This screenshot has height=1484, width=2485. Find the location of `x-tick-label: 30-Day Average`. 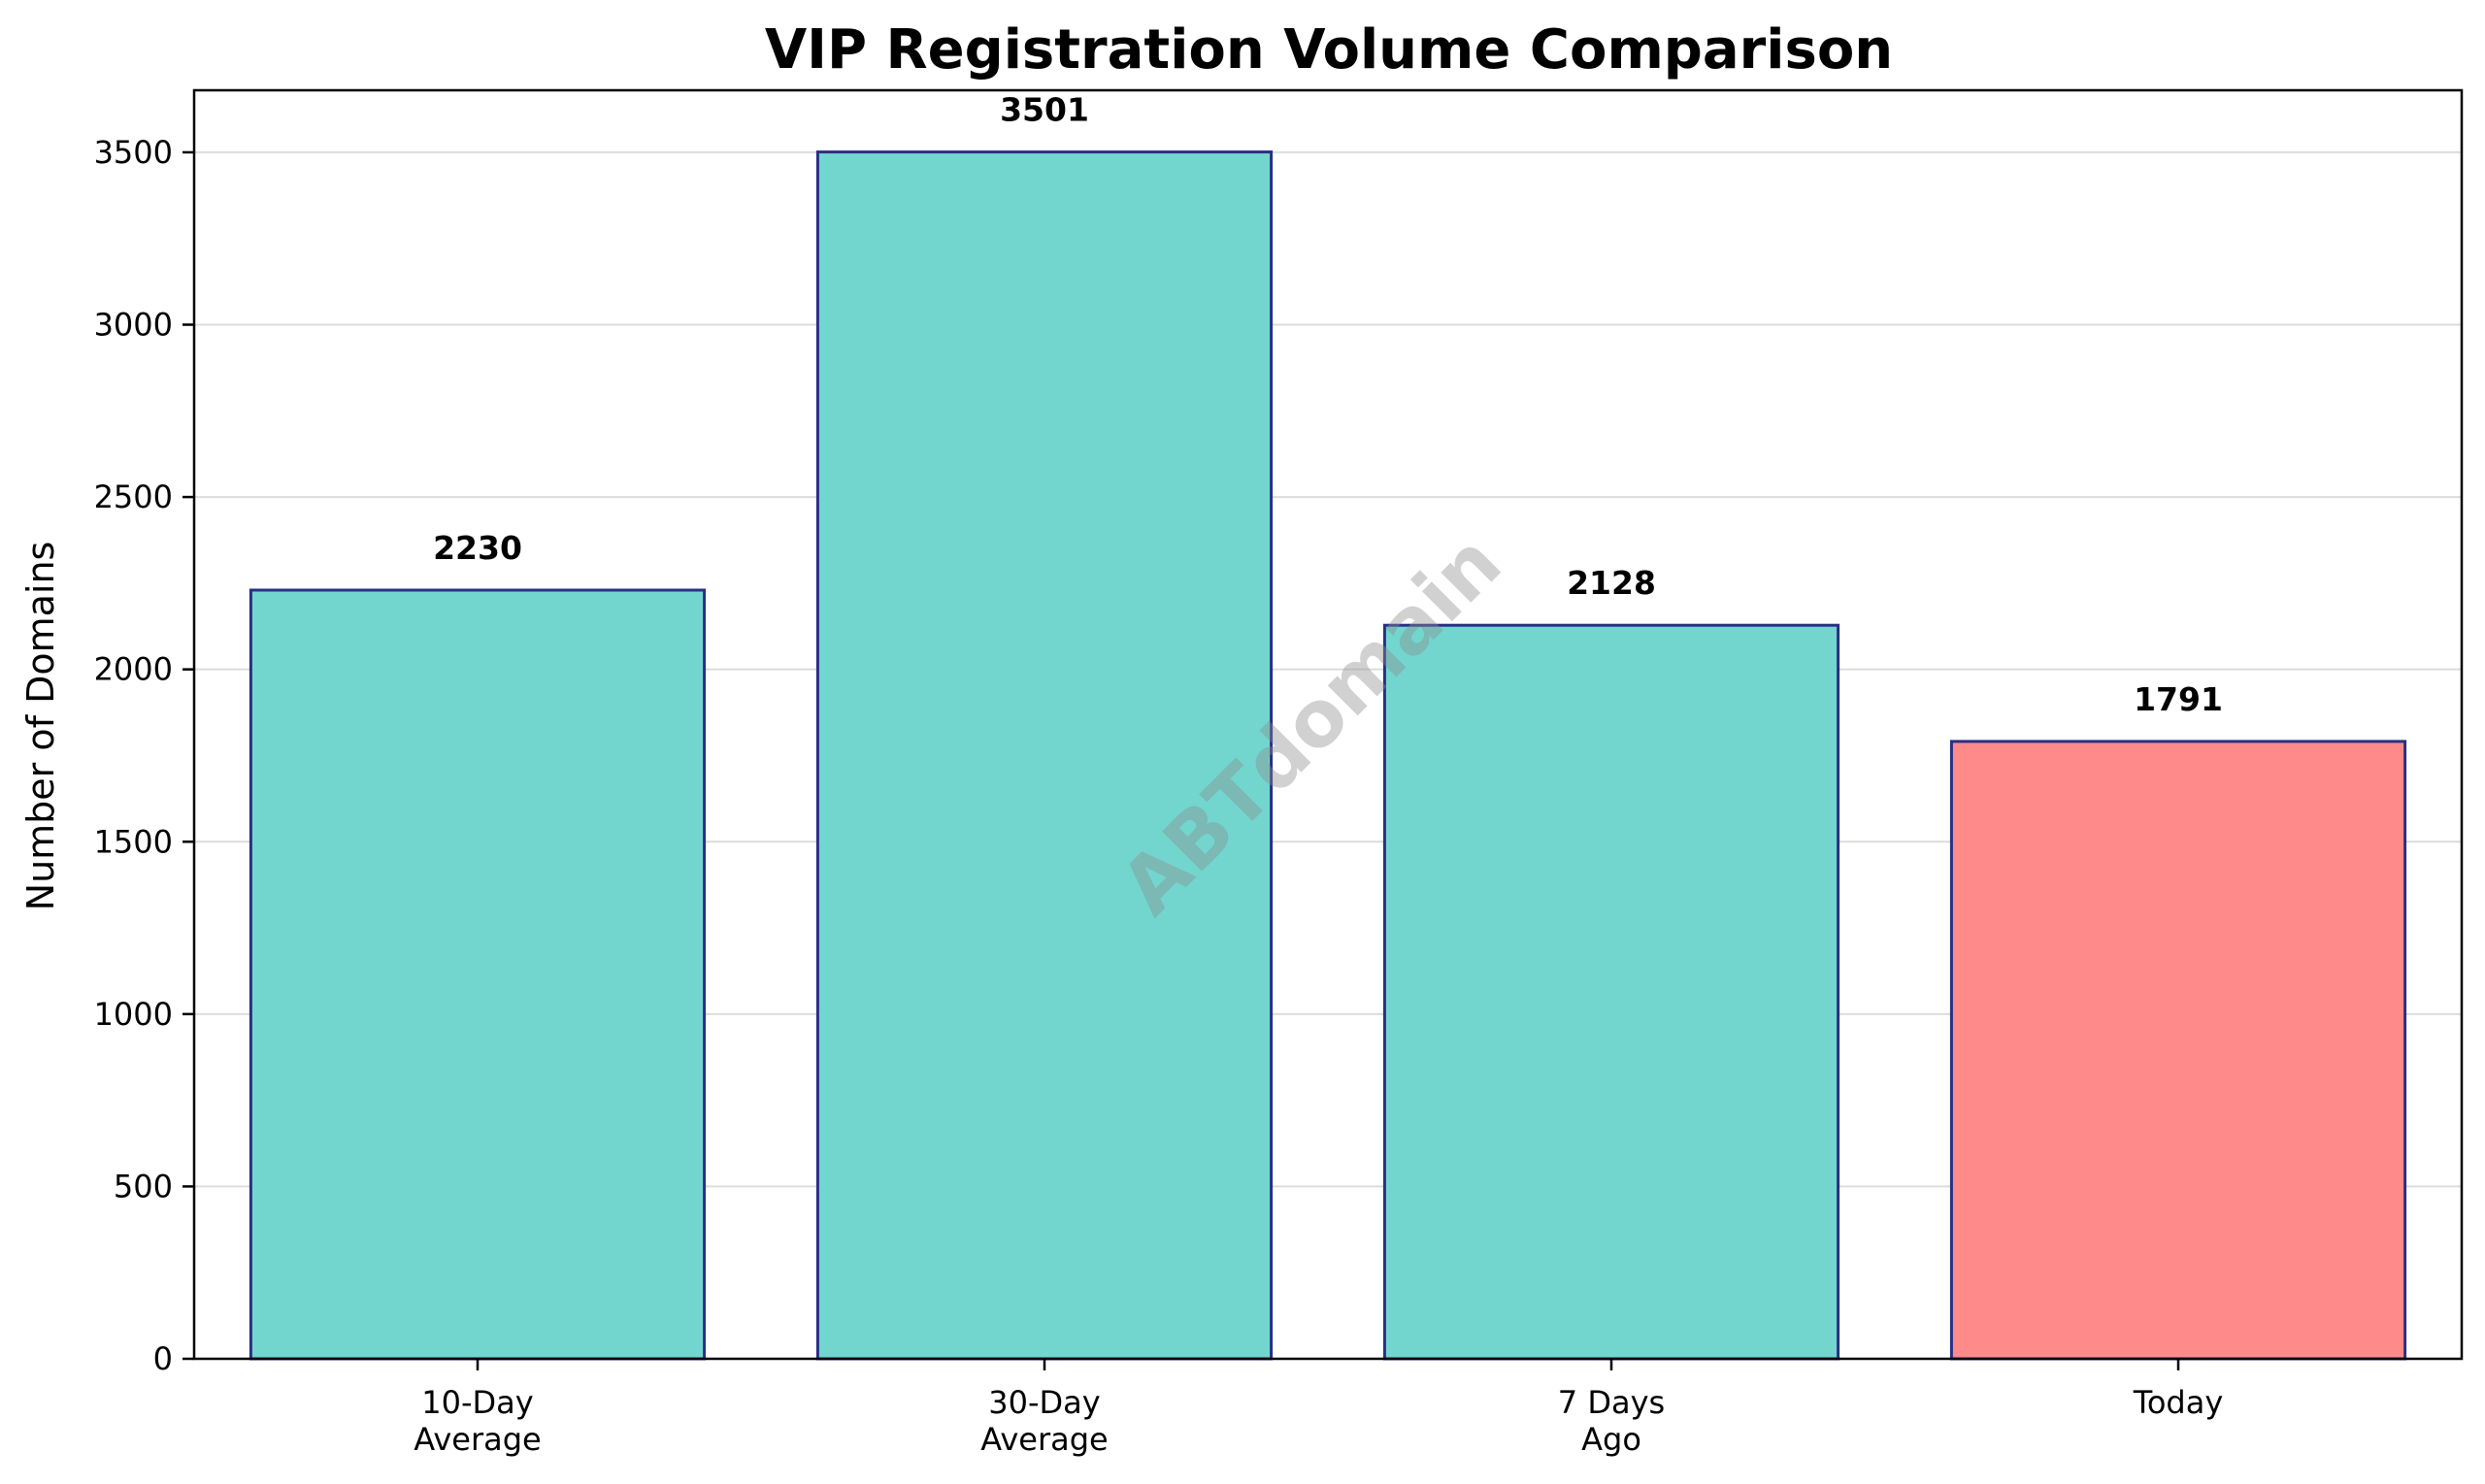

x-tick-label: 30-Day Average is located at coordinates (1044, 1421).